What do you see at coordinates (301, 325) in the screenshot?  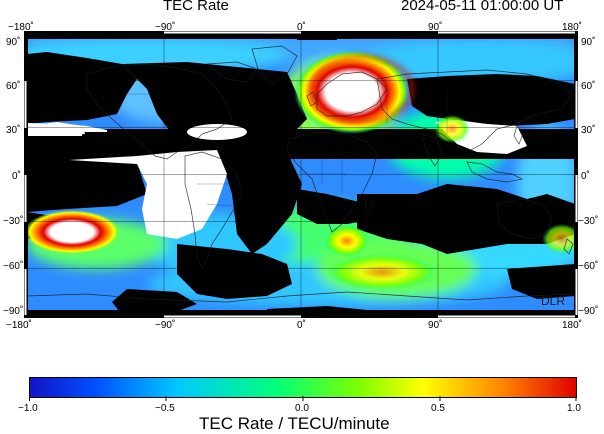 I see `lon-tick-bottom: 0˚` at bounding box center [301, 325].